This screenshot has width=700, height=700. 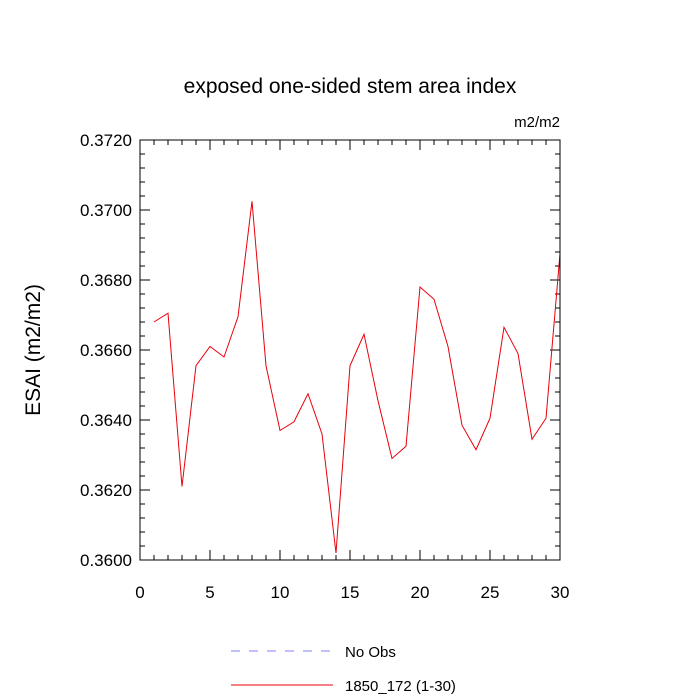 What do you see at coordinates (106, 560) in the screenshot?
I see `y-tick-label: 0.3600` at bounding box center [106, 560].